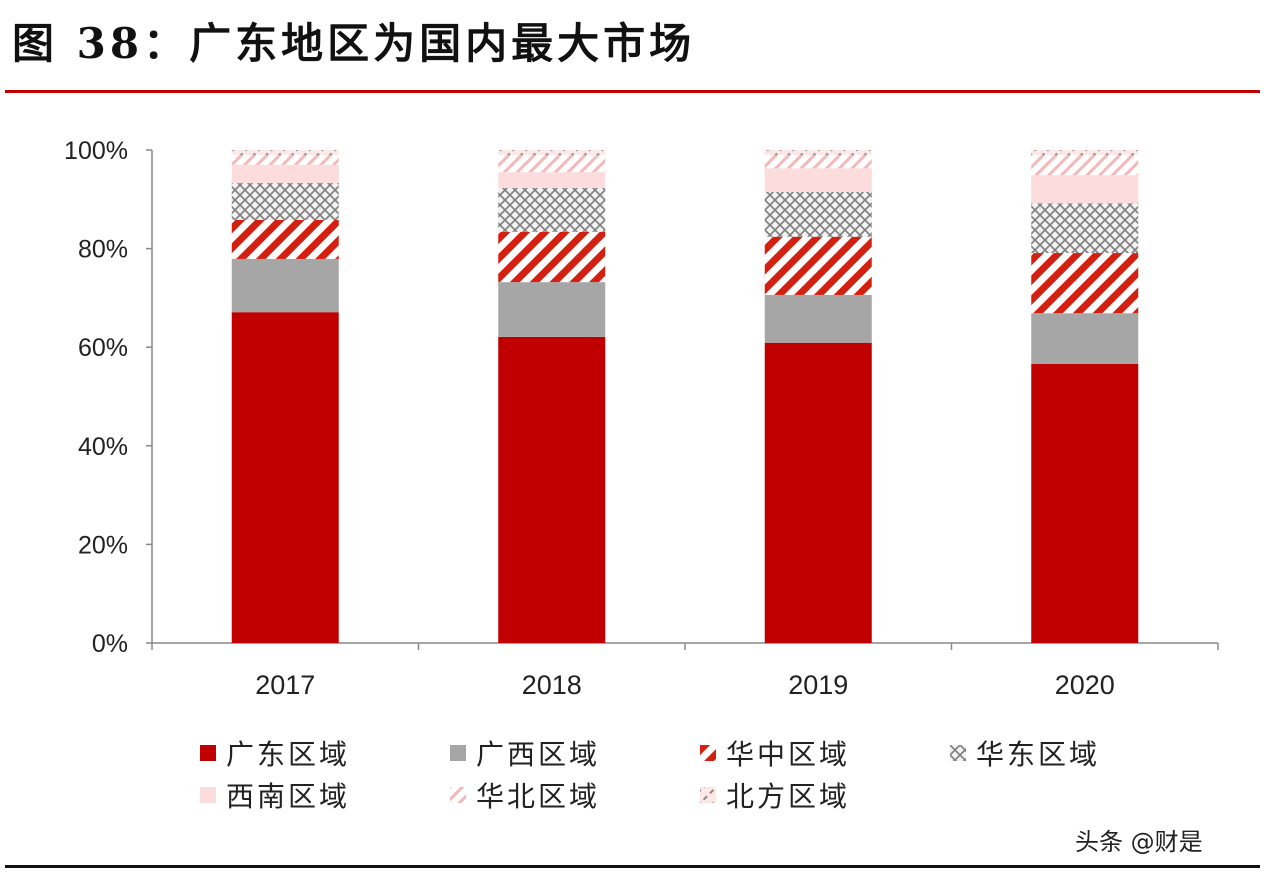 The image size is (1268, 880). Describe the element at coordinates (818, 685) in the screenshot. I see `x-tick-label: 2019` at that location.